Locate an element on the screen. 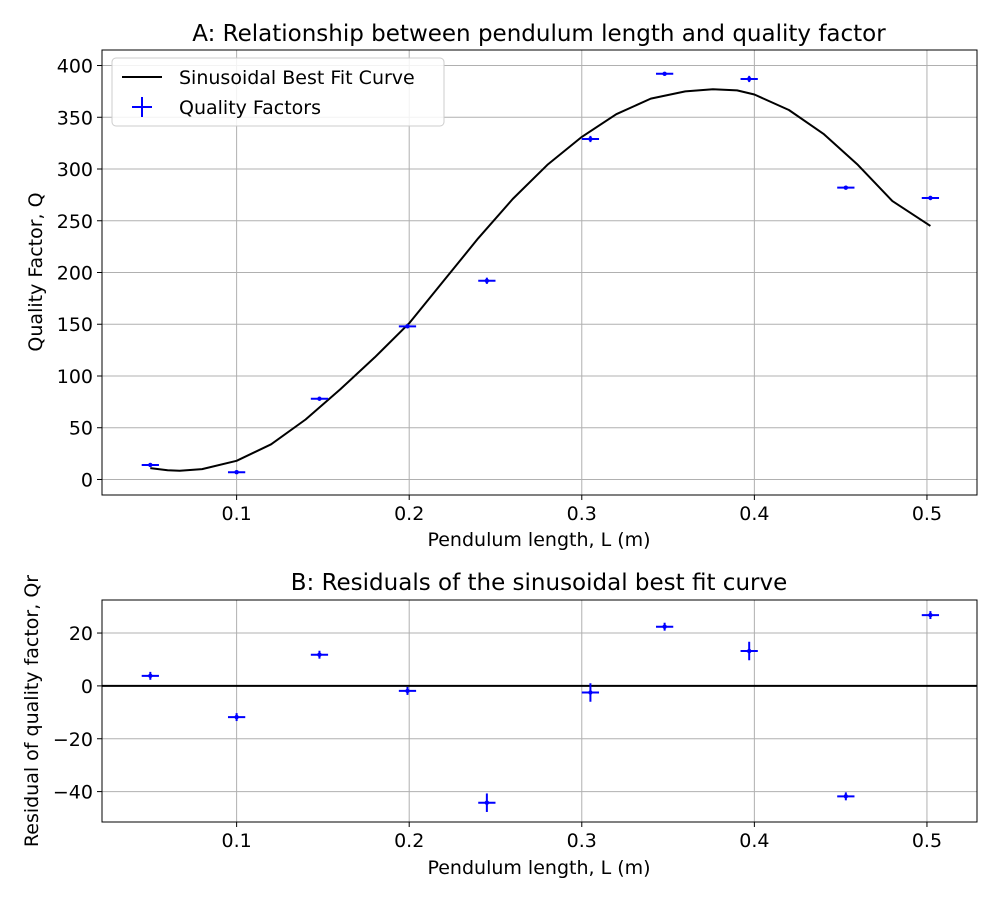  panel-b-ytick-label: −40 is located at coordinates (73, 793).